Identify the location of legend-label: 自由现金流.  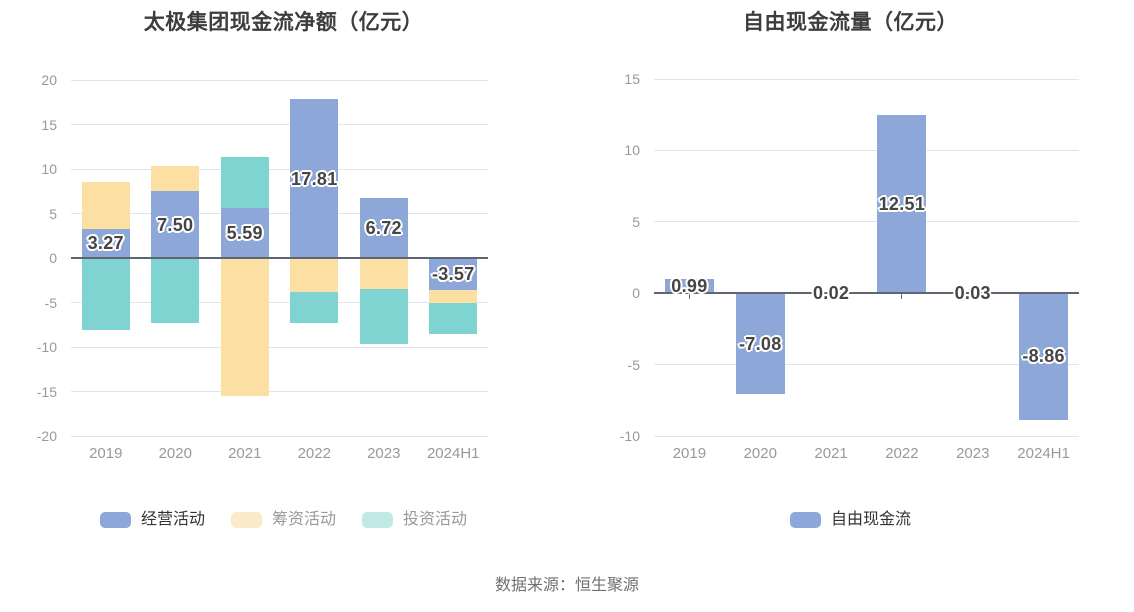
(870, 519).